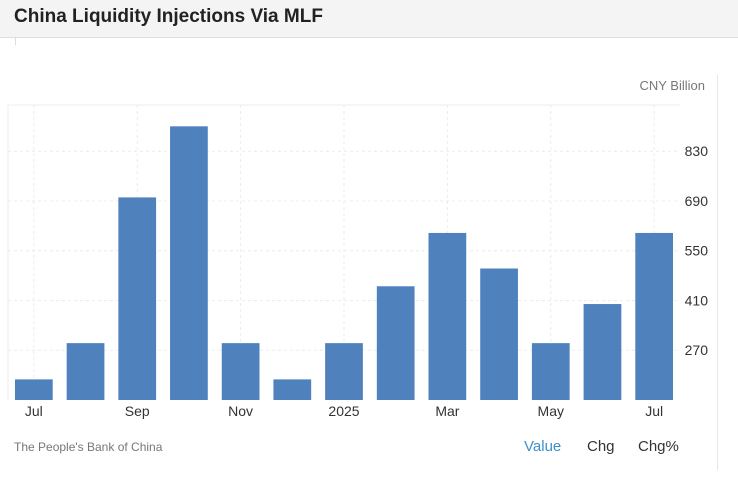 The width and height of the screenshot is (738, 490). What do you see at coordinates (697, 350) in the screenshot?
I see `y-tick-label: 270` at bounding box center [697, 350].